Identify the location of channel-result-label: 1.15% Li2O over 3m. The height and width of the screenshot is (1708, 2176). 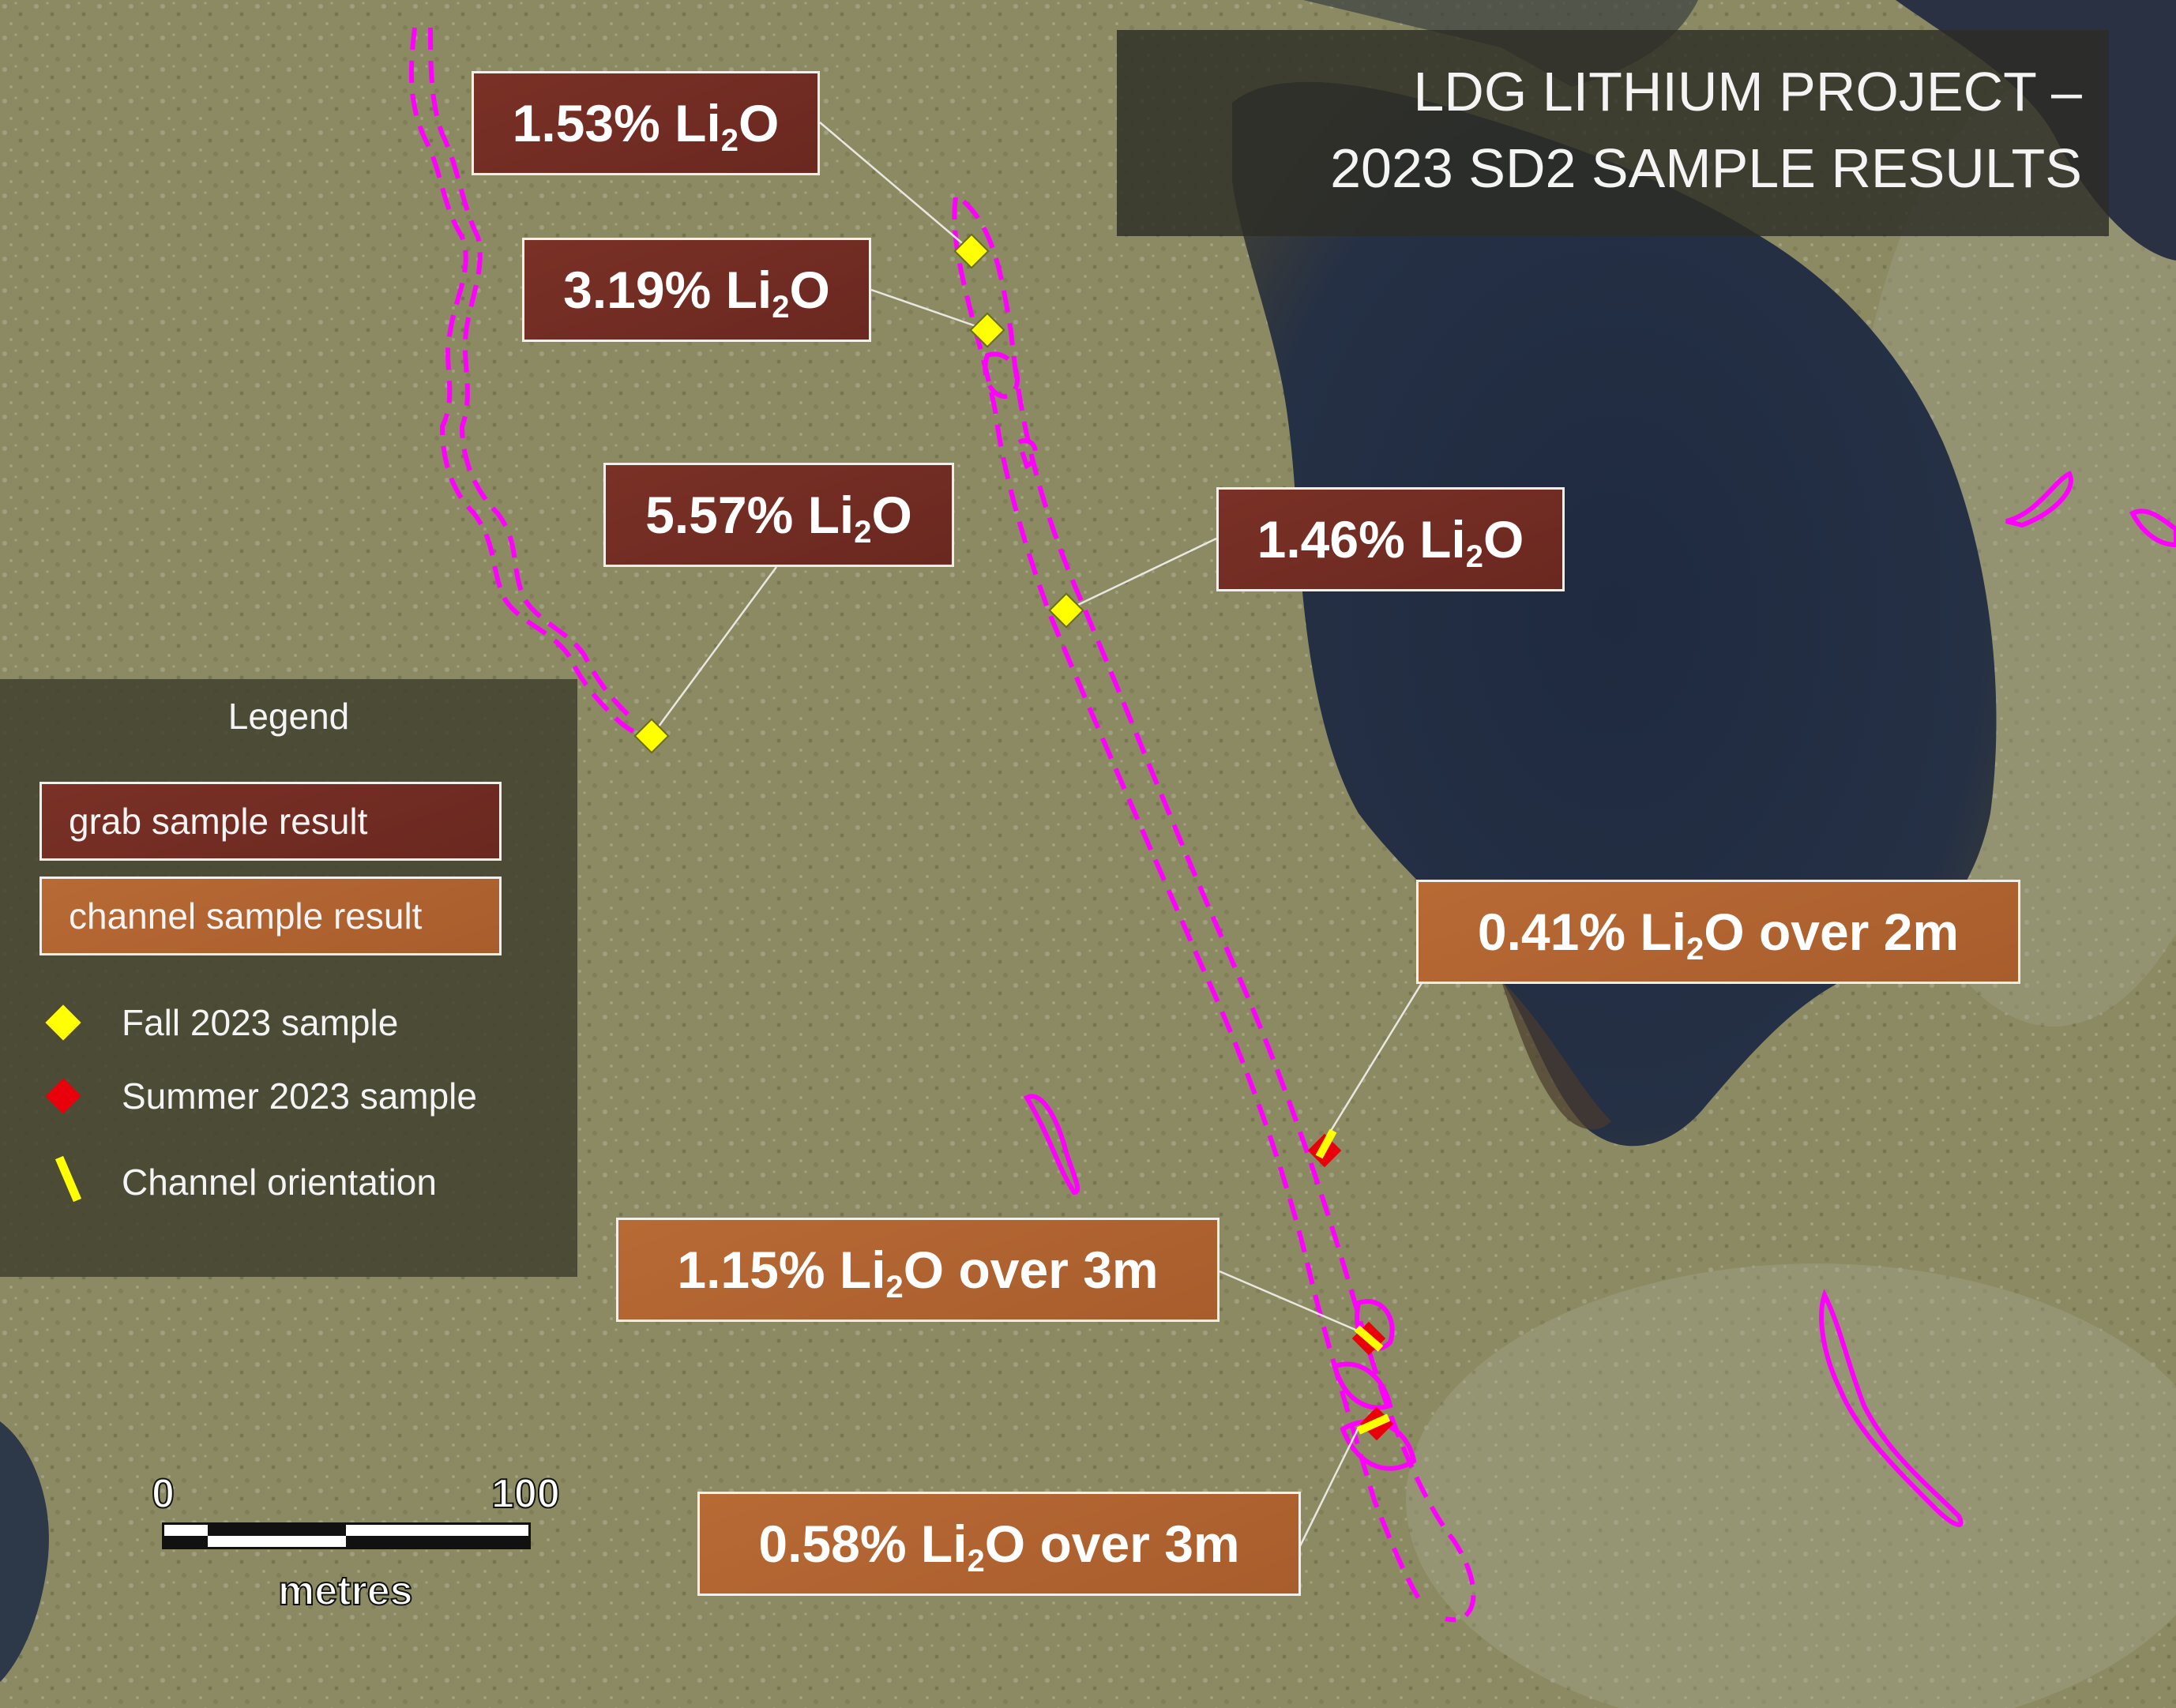
(918, 1270).